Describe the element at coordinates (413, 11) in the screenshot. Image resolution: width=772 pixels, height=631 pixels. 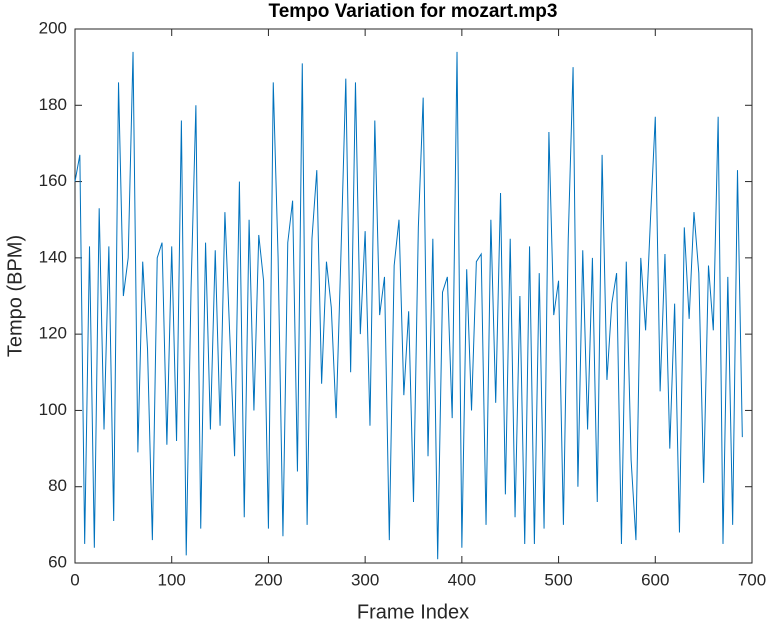
I see `chart-title: Tempo Variation for mozart.mp3` at that location.